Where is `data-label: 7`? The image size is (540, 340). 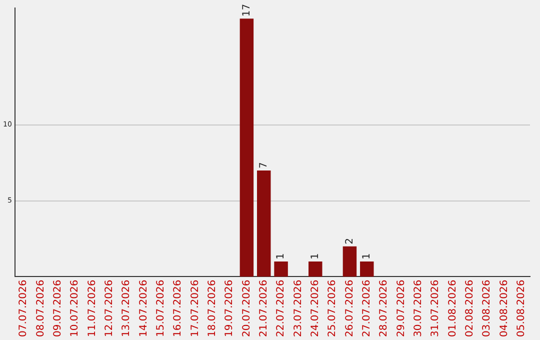 data-label: 7 is located at coordinates (264, 165).